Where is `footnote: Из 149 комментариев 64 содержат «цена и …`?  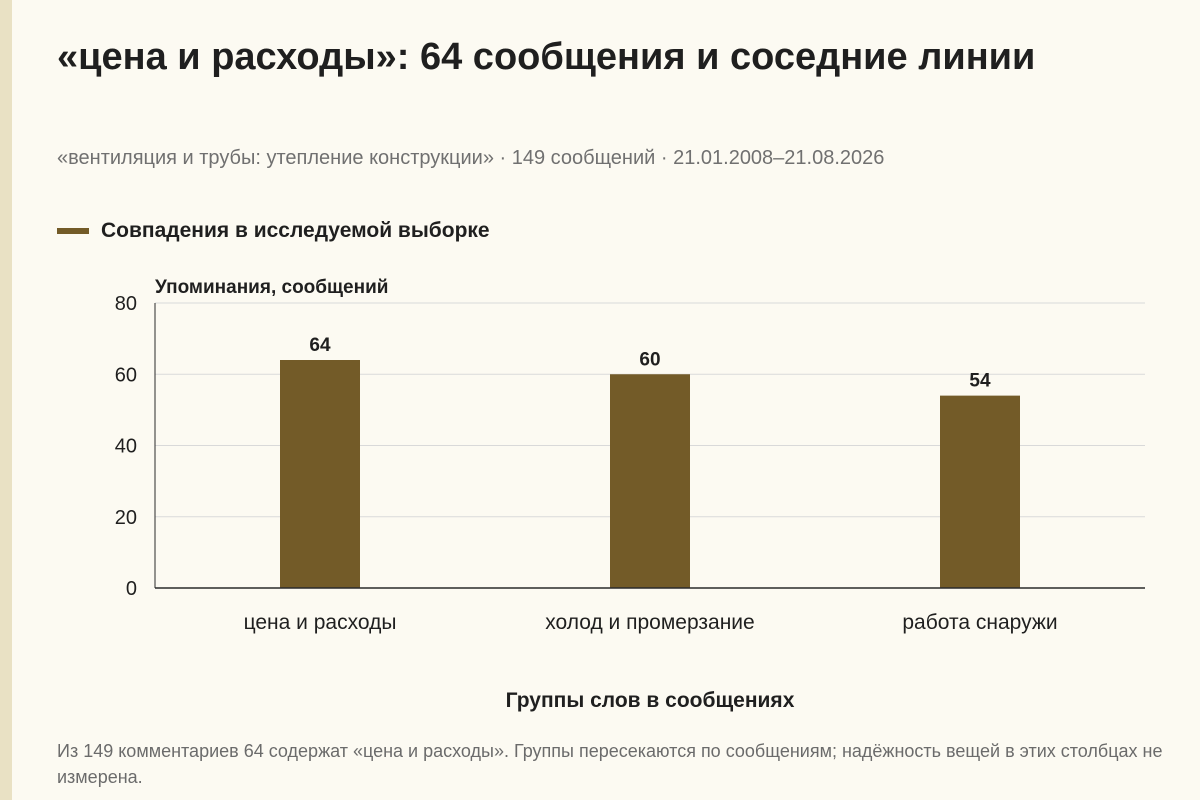 footnote: Из 149 комментариев 64 содержат «цена и … is located at coordinates (610, 764).